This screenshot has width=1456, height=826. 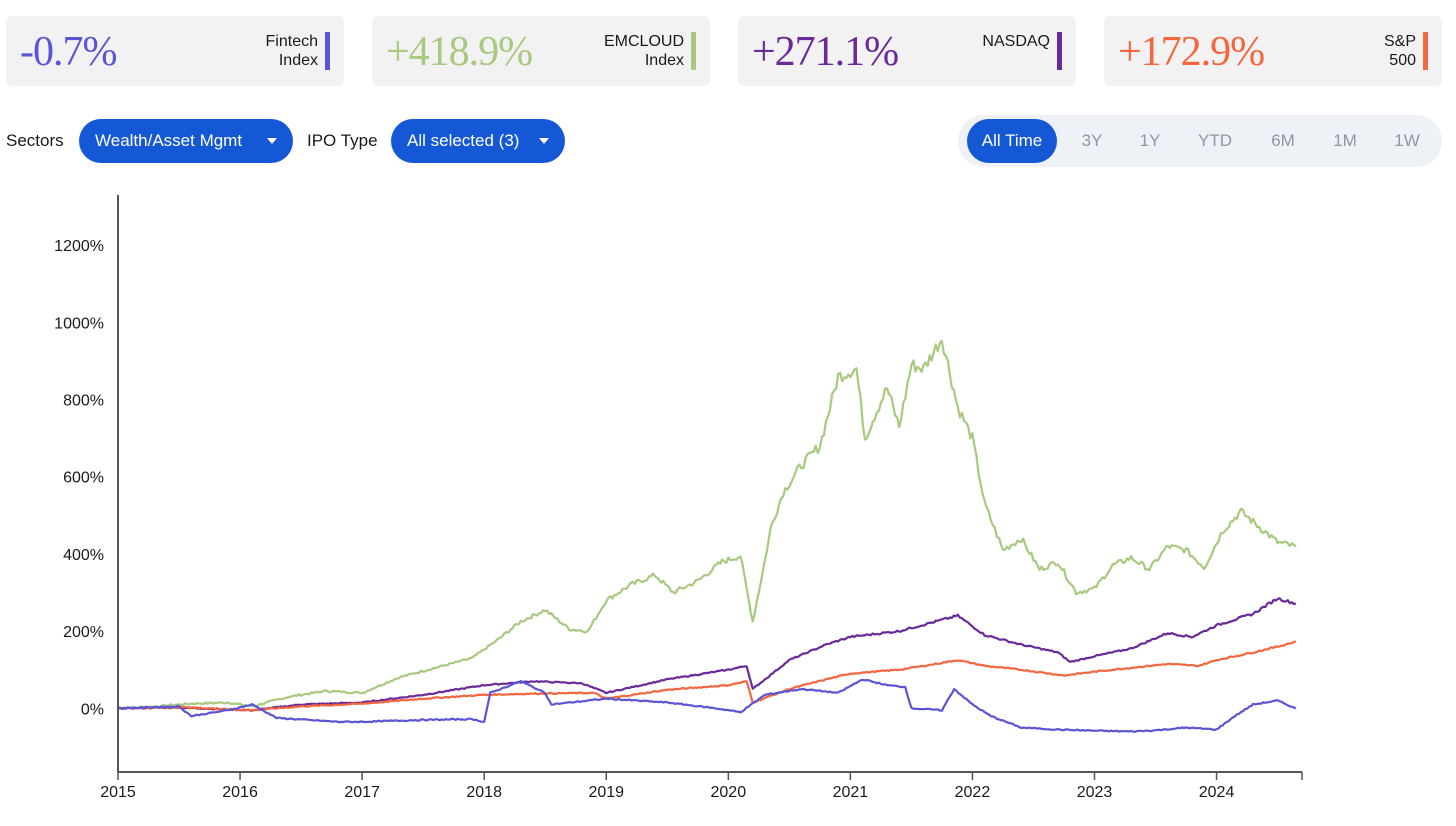 What do you see at coordinates (907, 51) in the screenshot?
I see `nasdaq-card: +271.1% NASDAQ` at bounding box center [907, 51].